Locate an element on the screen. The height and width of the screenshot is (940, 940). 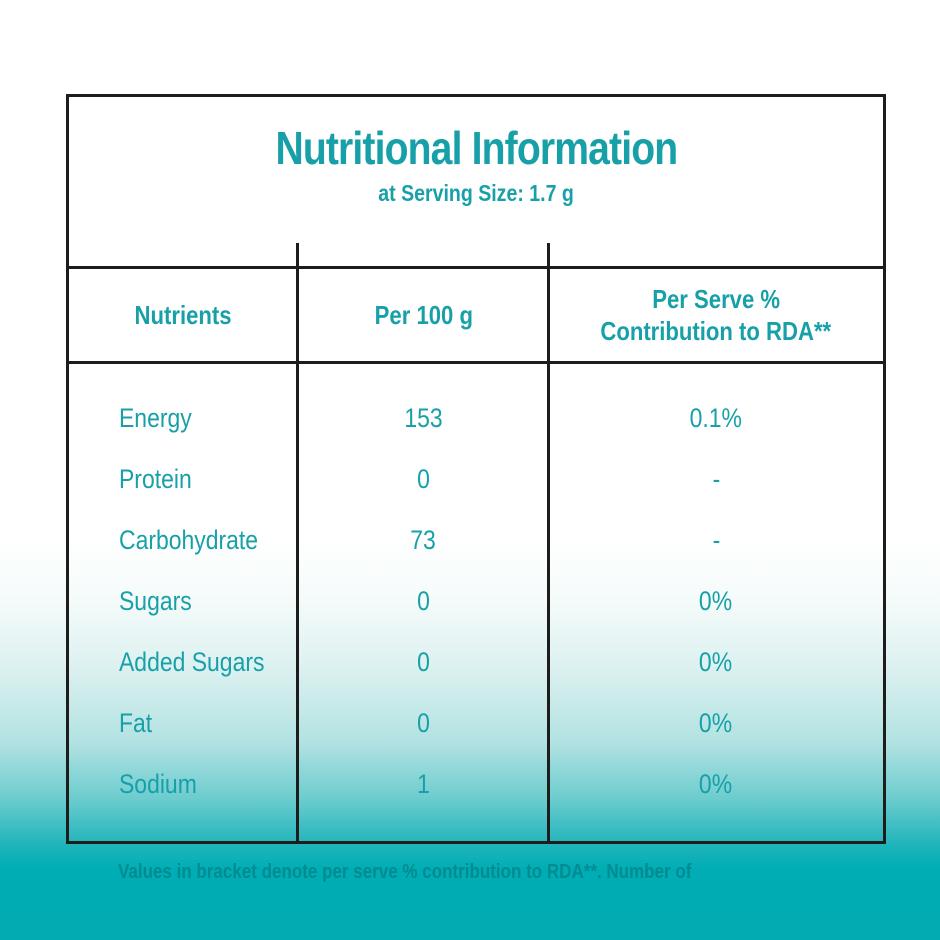
per-serve-line1: Per Serve % is located at coordinates (716, 298).